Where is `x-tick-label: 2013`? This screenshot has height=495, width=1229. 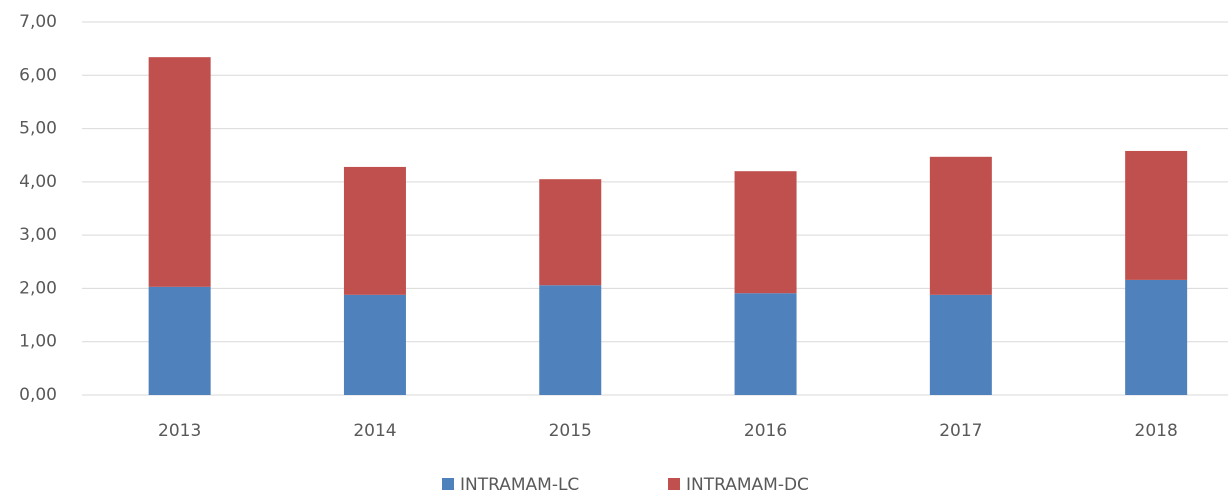 x-tick-label: 2013 is located at coordinates (179, 431).